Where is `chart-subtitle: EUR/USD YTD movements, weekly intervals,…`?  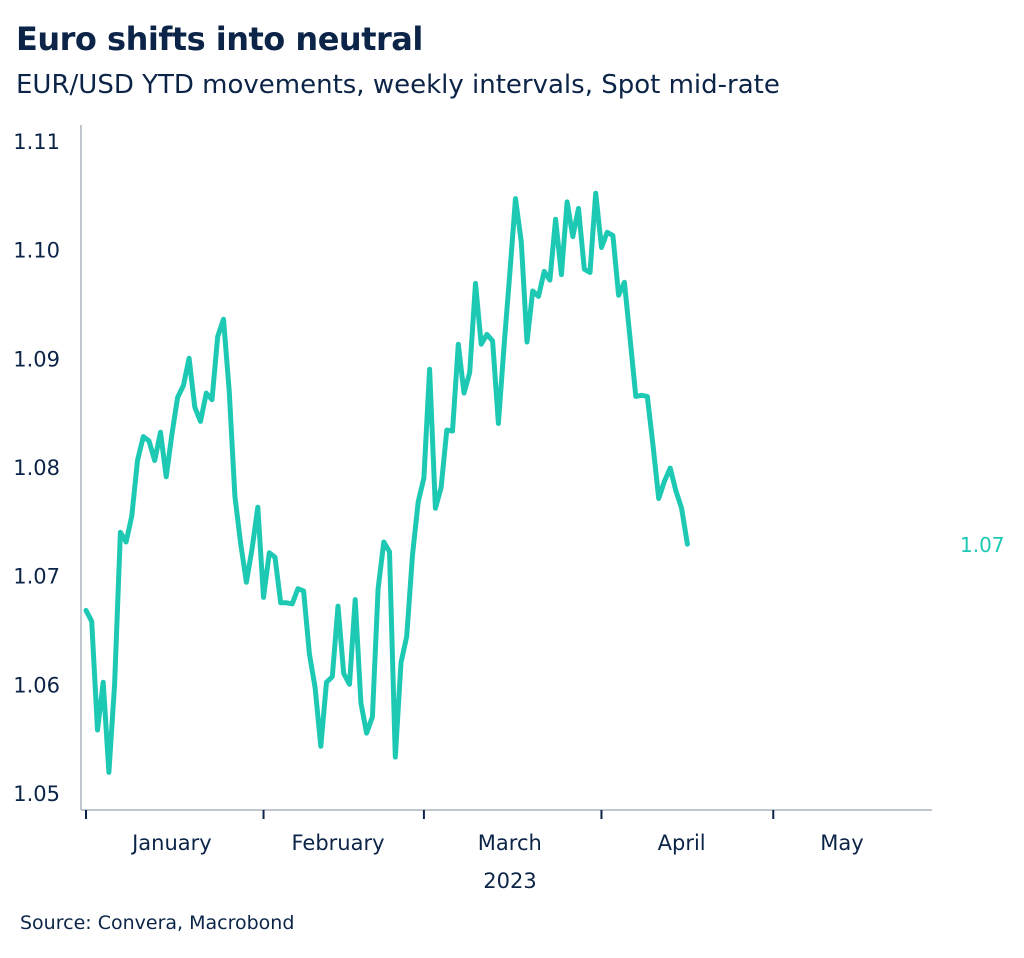
chart-subtitle: EUR/USD YTD movements, weekly intervals,… is located at coordinates (398, 85).